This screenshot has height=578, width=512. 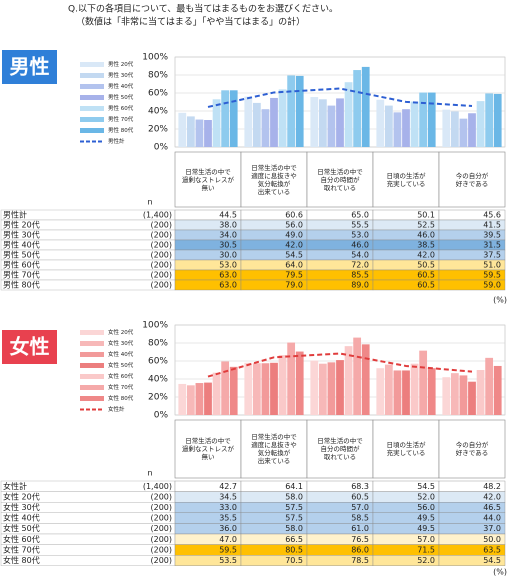 What do you see at coordinates (21, 285) in the screenshot?
I see `row-label: 男性 80代` at bounding box center [21, 285].